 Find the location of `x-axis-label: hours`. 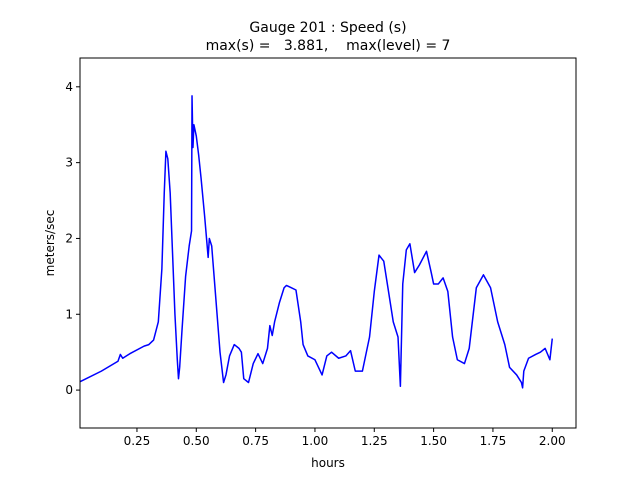

x-axis-label: hours is located at coordinates (328, 463).